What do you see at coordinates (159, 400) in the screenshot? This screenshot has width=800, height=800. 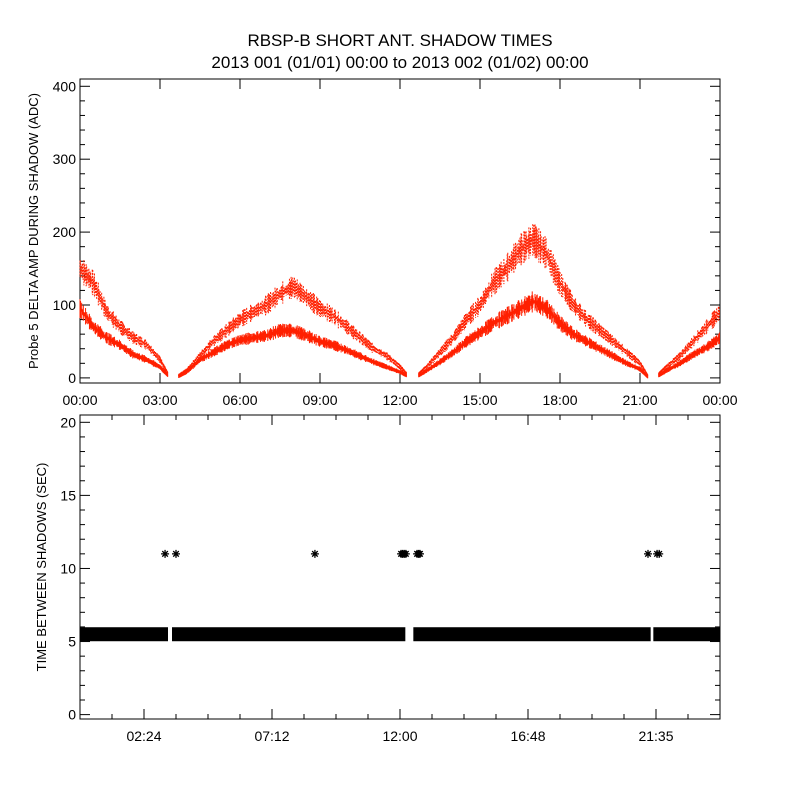 I see `x-tick-label: 03:00` at bounding box center [159, 400].